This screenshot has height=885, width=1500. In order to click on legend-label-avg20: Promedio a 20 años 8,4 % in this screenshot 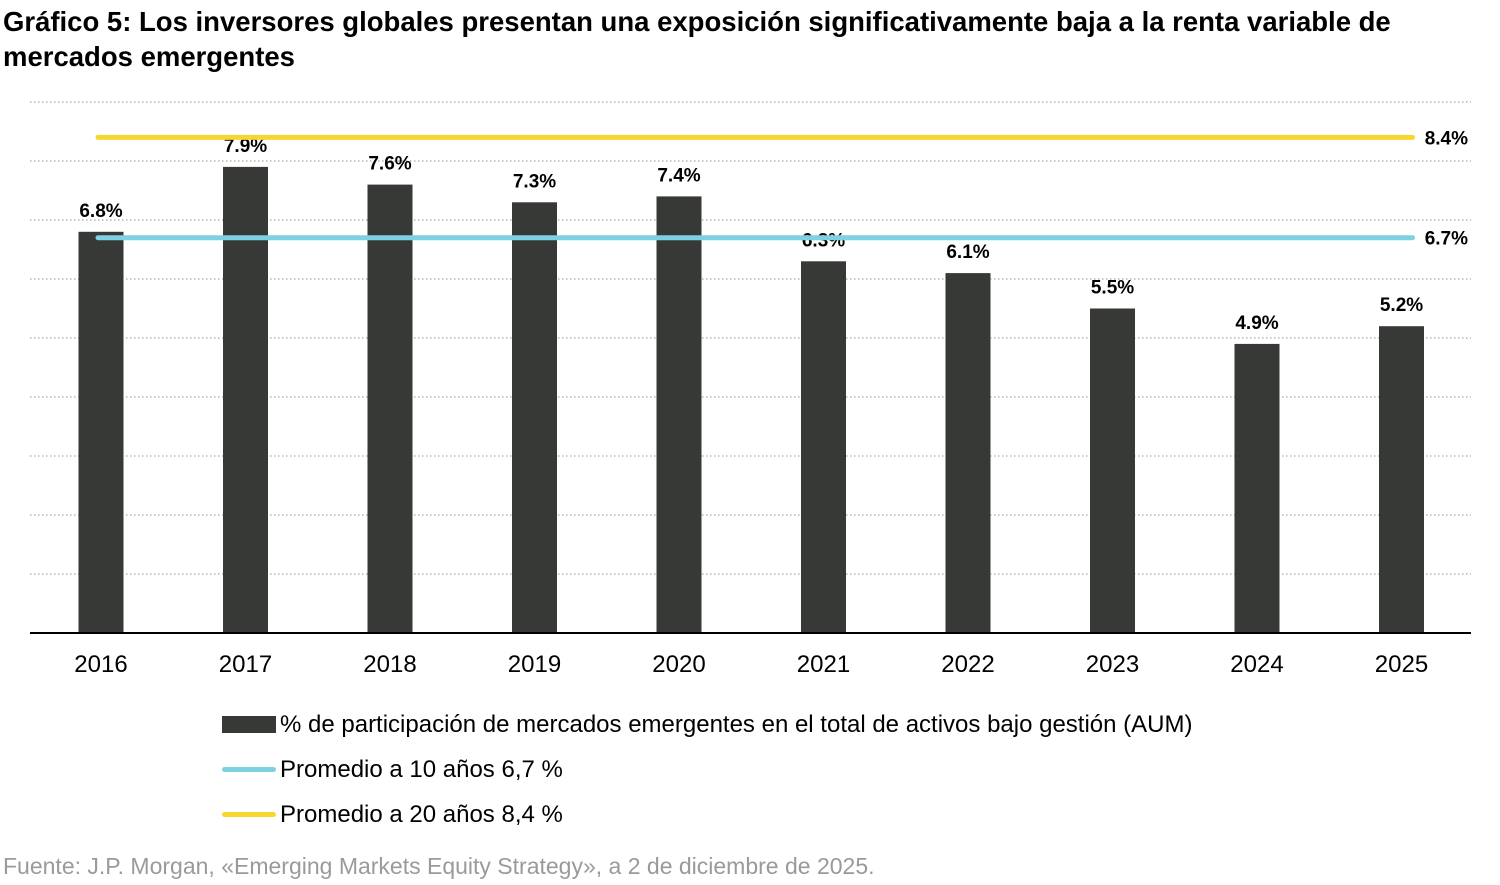, I will do `click(421, 814)`.